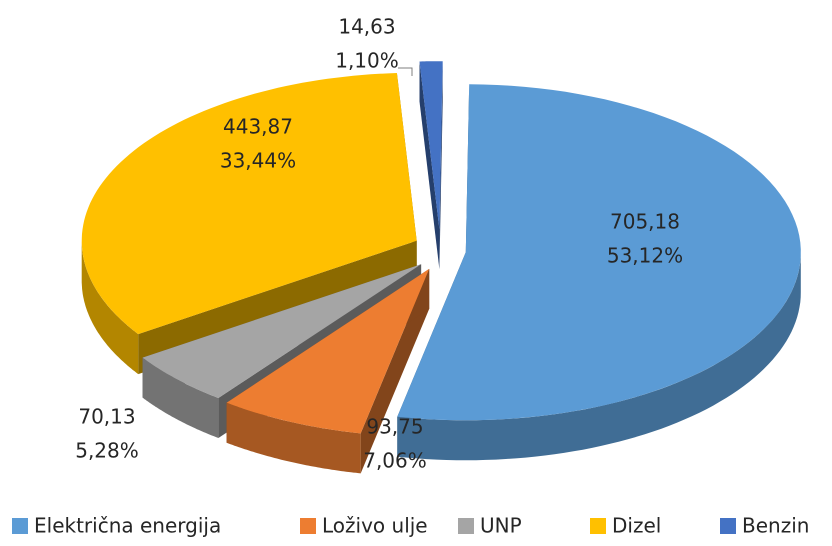 The height and width of the screenshot is (546, 832). What do you see at coordinates (375, 526) in the screenshot?
I see `legend-label: Loživo ulje` at bounding box center [375, 526].